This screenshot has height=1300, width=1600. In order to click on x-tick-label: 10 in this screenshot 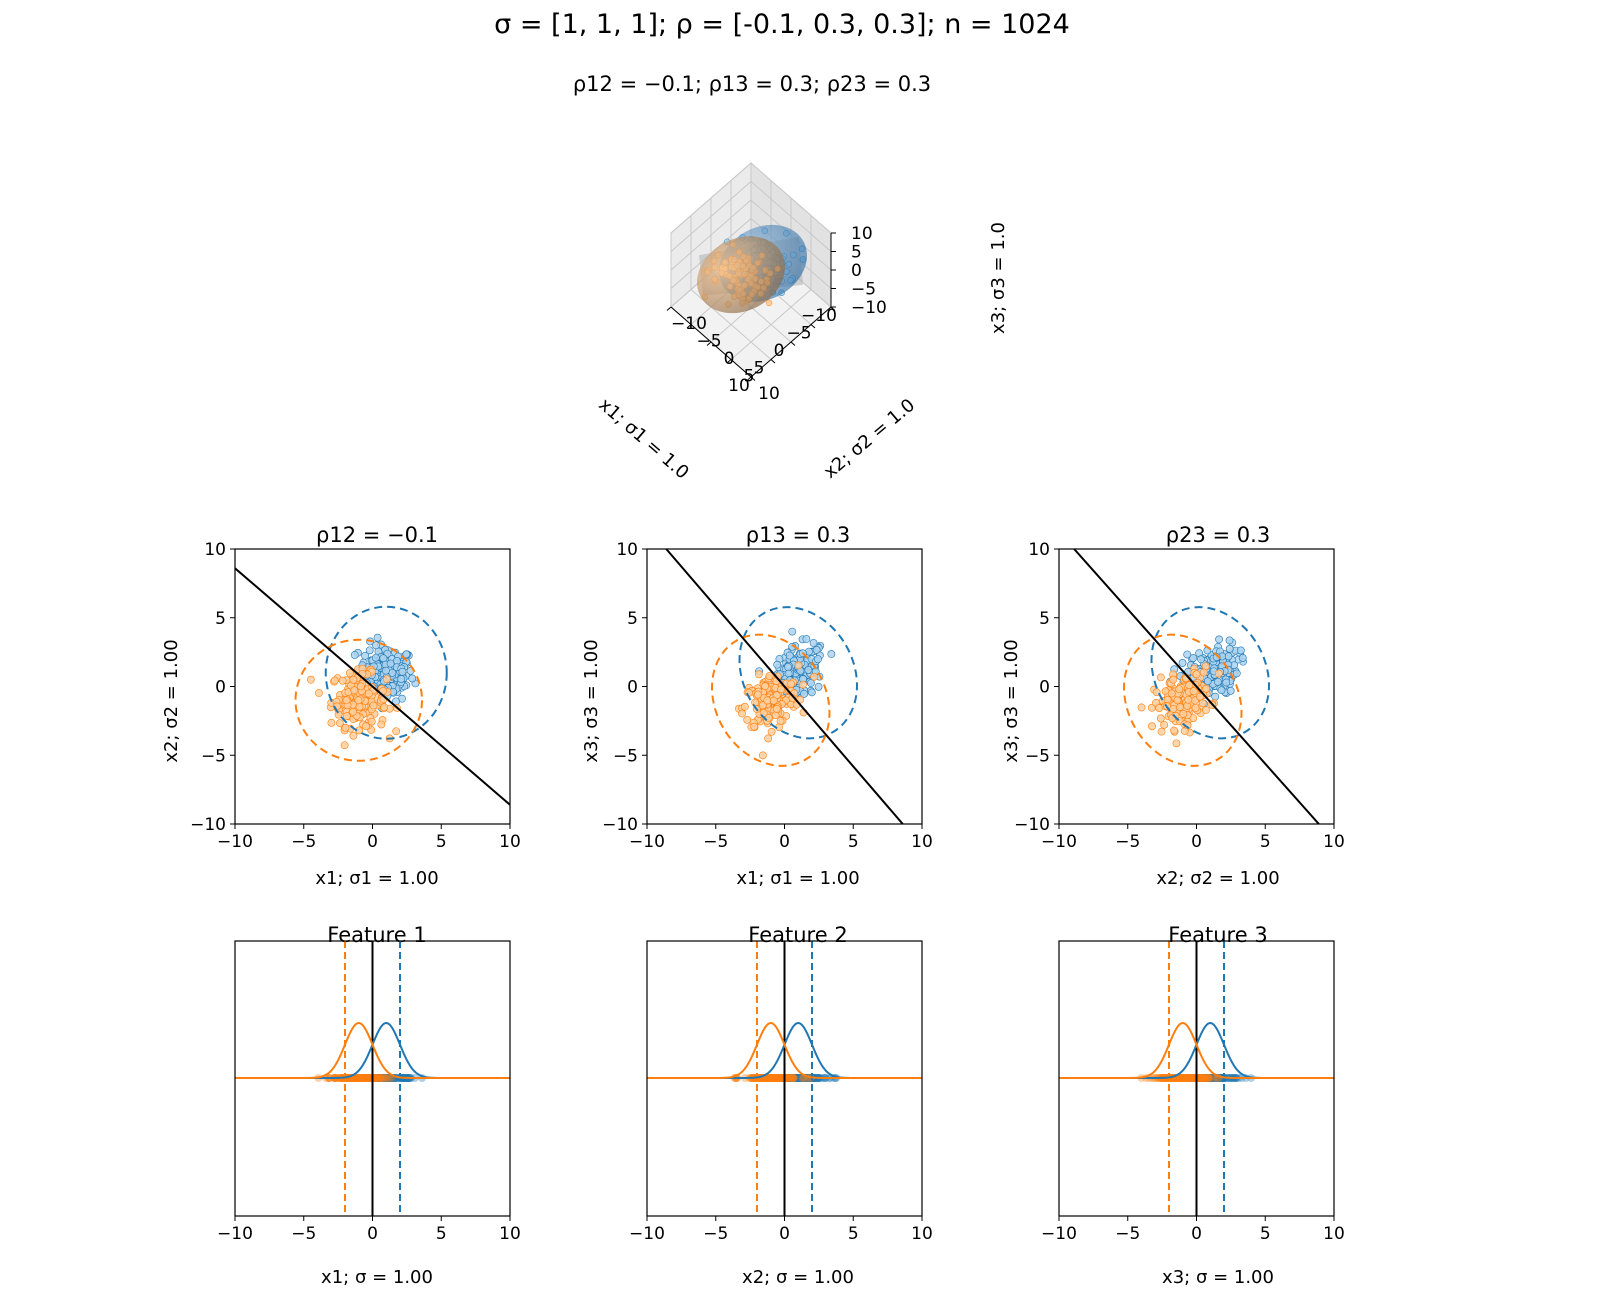, I will do `click(922, 842)`.